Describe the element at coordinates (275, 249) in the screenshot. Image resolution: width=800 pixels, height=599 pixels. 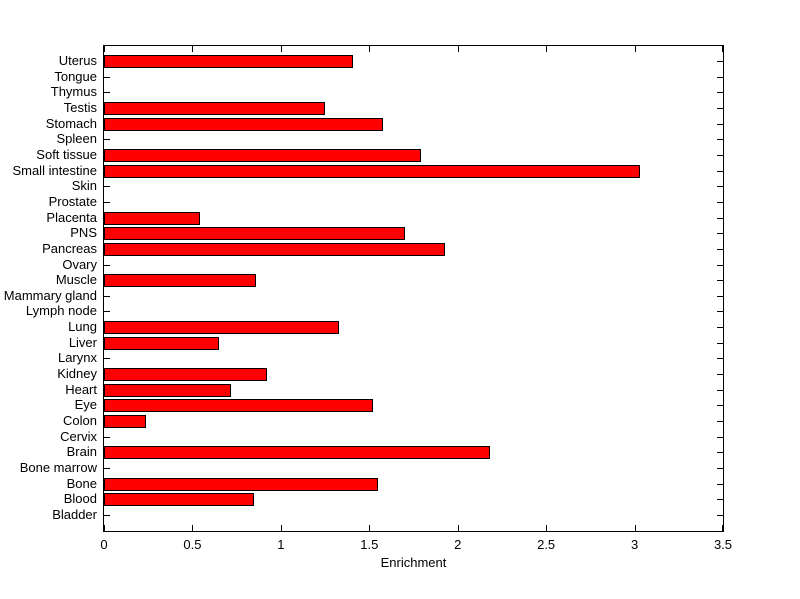
I see `bar-pancreas` at that location.